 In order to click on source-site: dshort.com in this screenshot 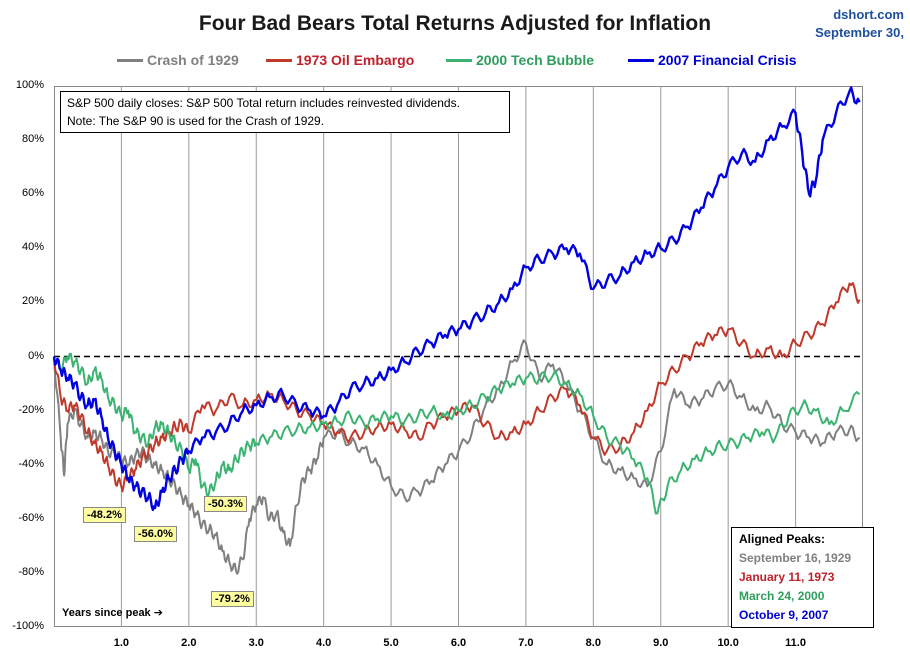, I will do `click(868, 14)`.